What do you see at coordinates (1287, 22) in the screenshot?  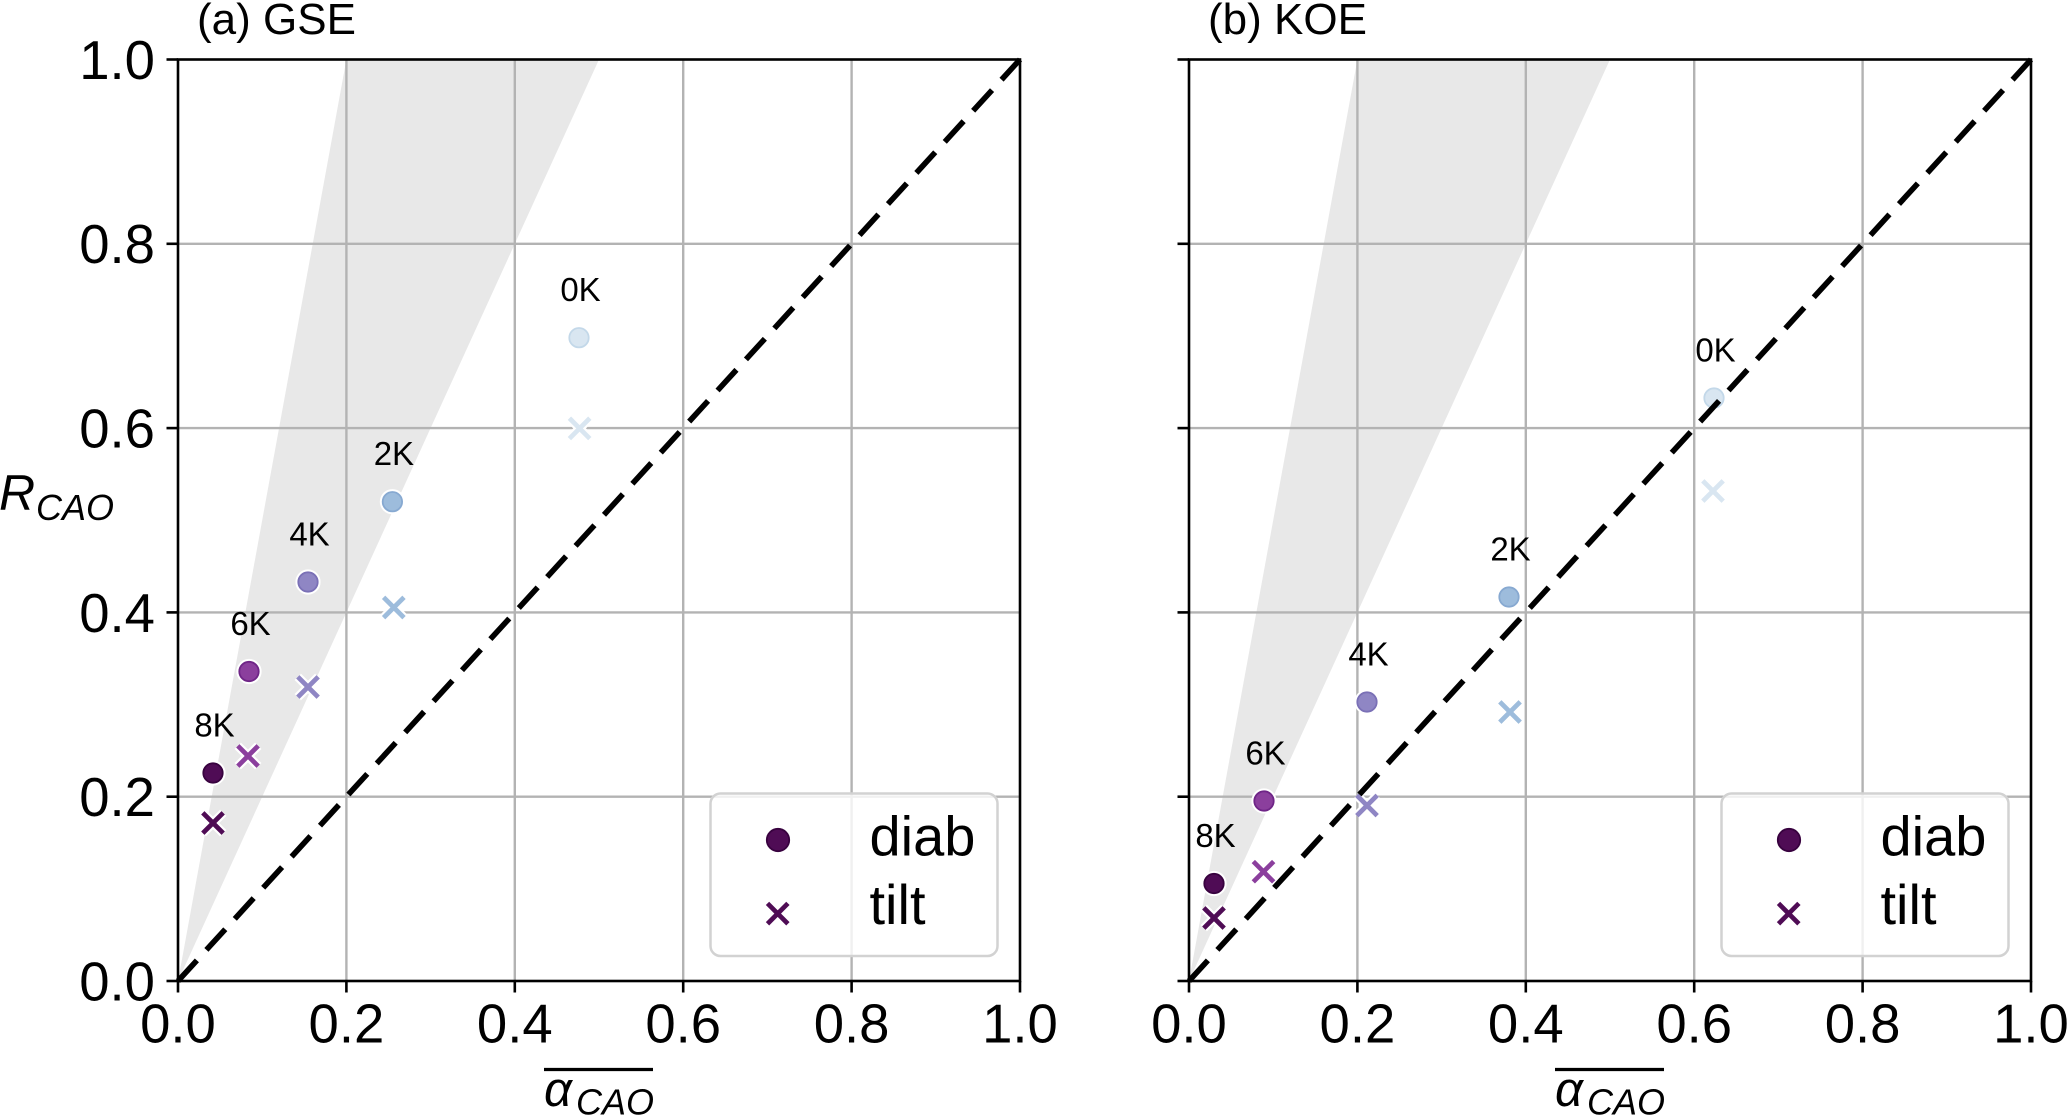 I see `svg-text: (b) KOE` at bounding box center [1287, 22].